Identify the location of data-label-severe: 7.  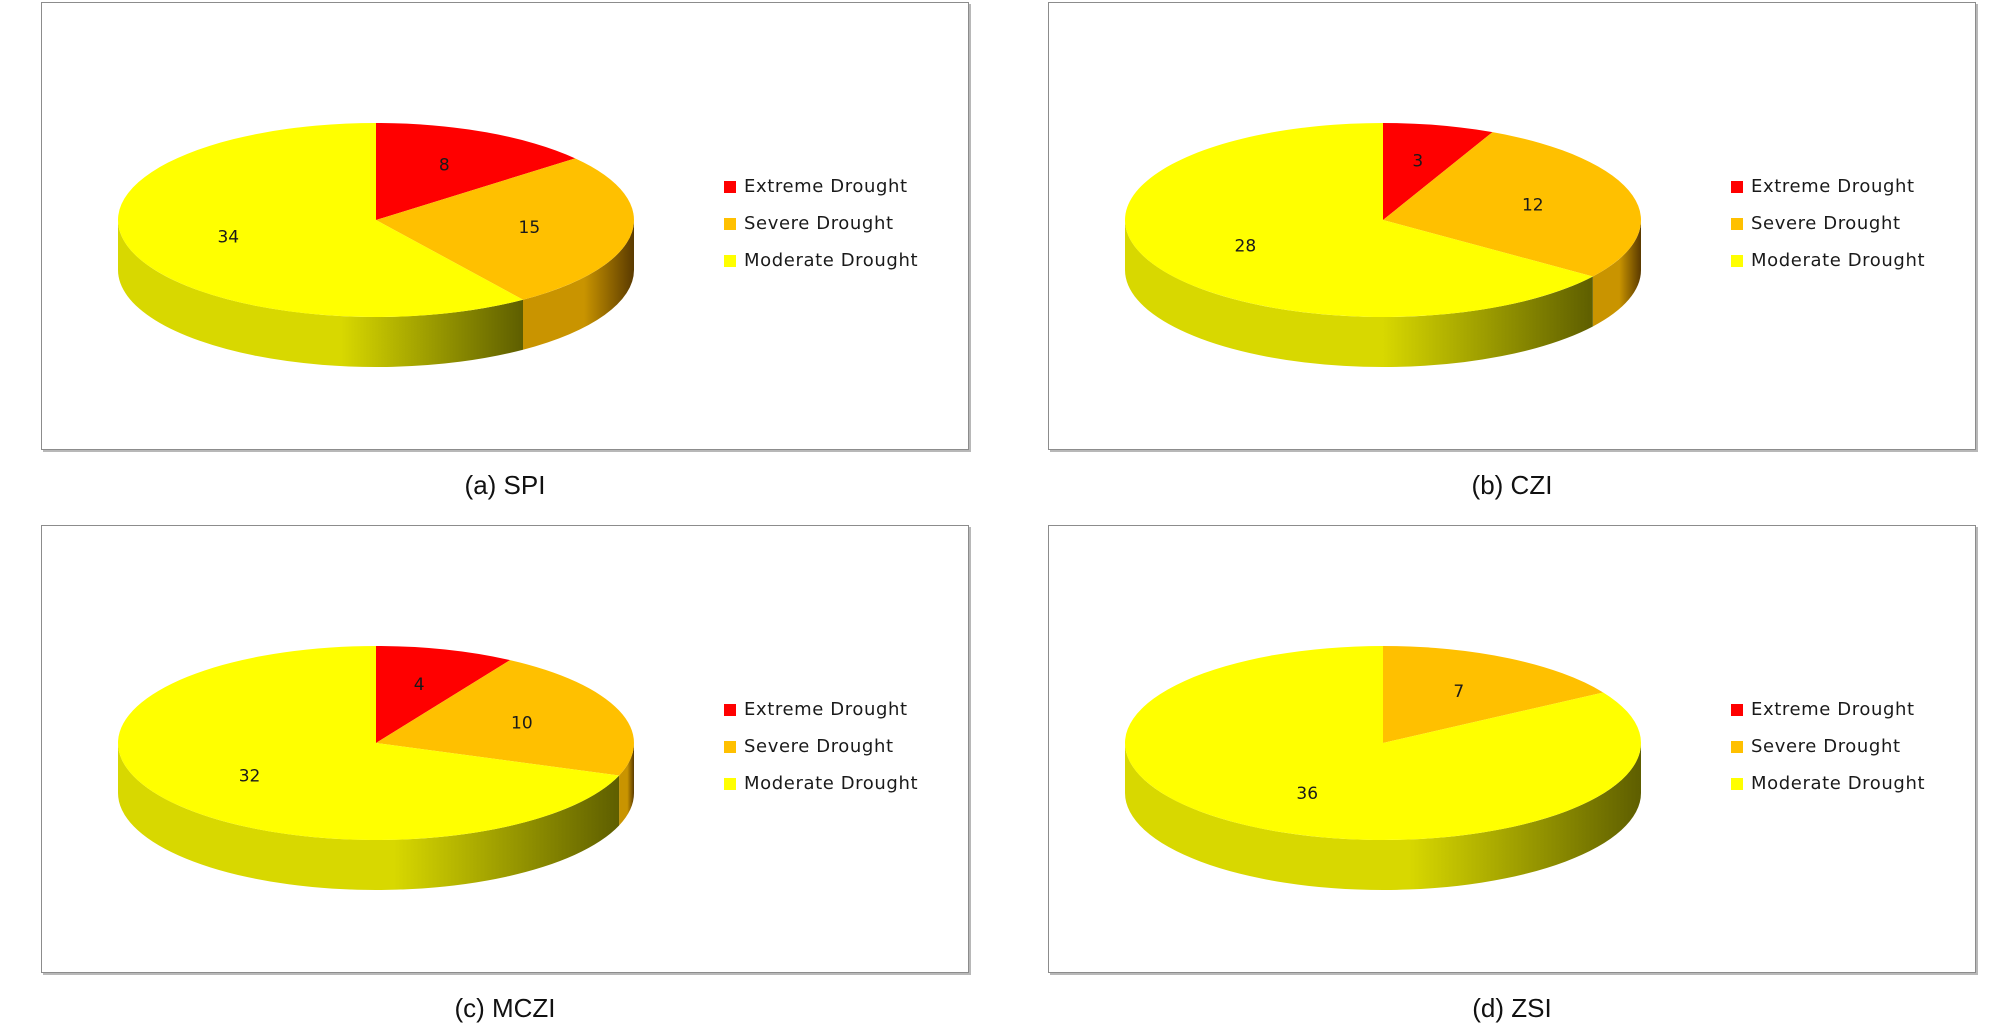
(1458, 692).